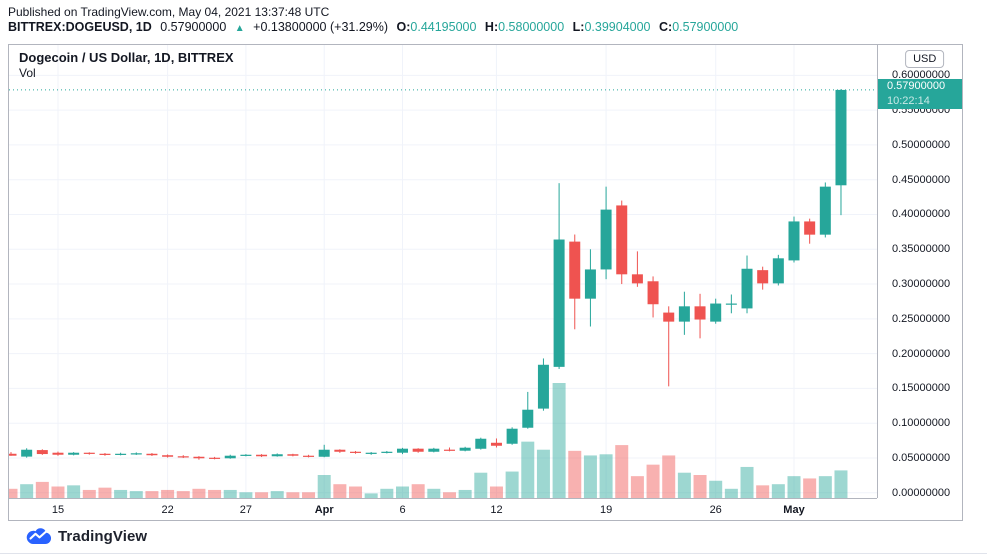 The width and height of the screenshot is (987, 555). I want to click on tradingview-cloud-icon, so click(38, 536).